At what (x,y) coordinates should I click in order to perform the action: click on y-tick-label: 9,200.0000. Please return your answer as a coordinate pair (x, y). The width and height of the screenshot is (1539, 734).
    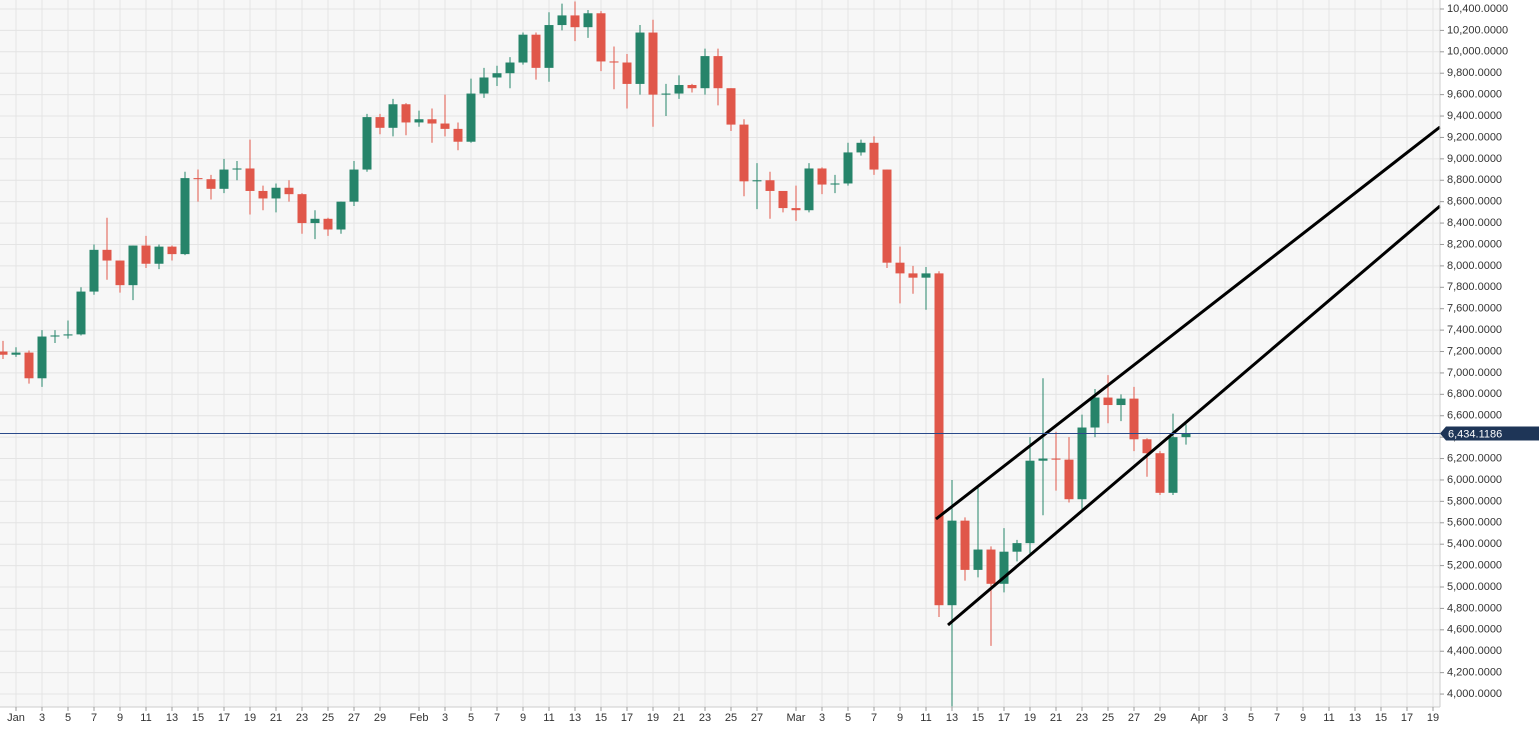
    Looking at the image, I should click on (1474, 137).